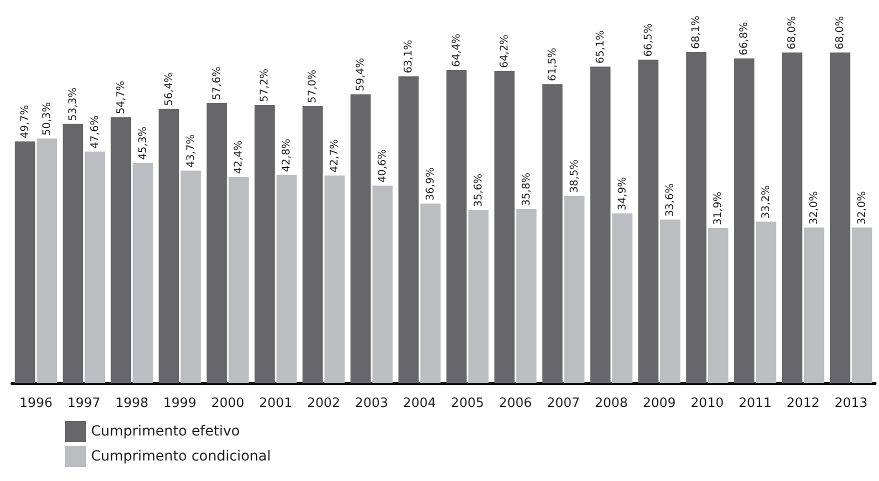 The image size is (879, 481). Describe the element at coordinates (670, 200) in the screenshot. I see `data-label: 33,6%` at that location.